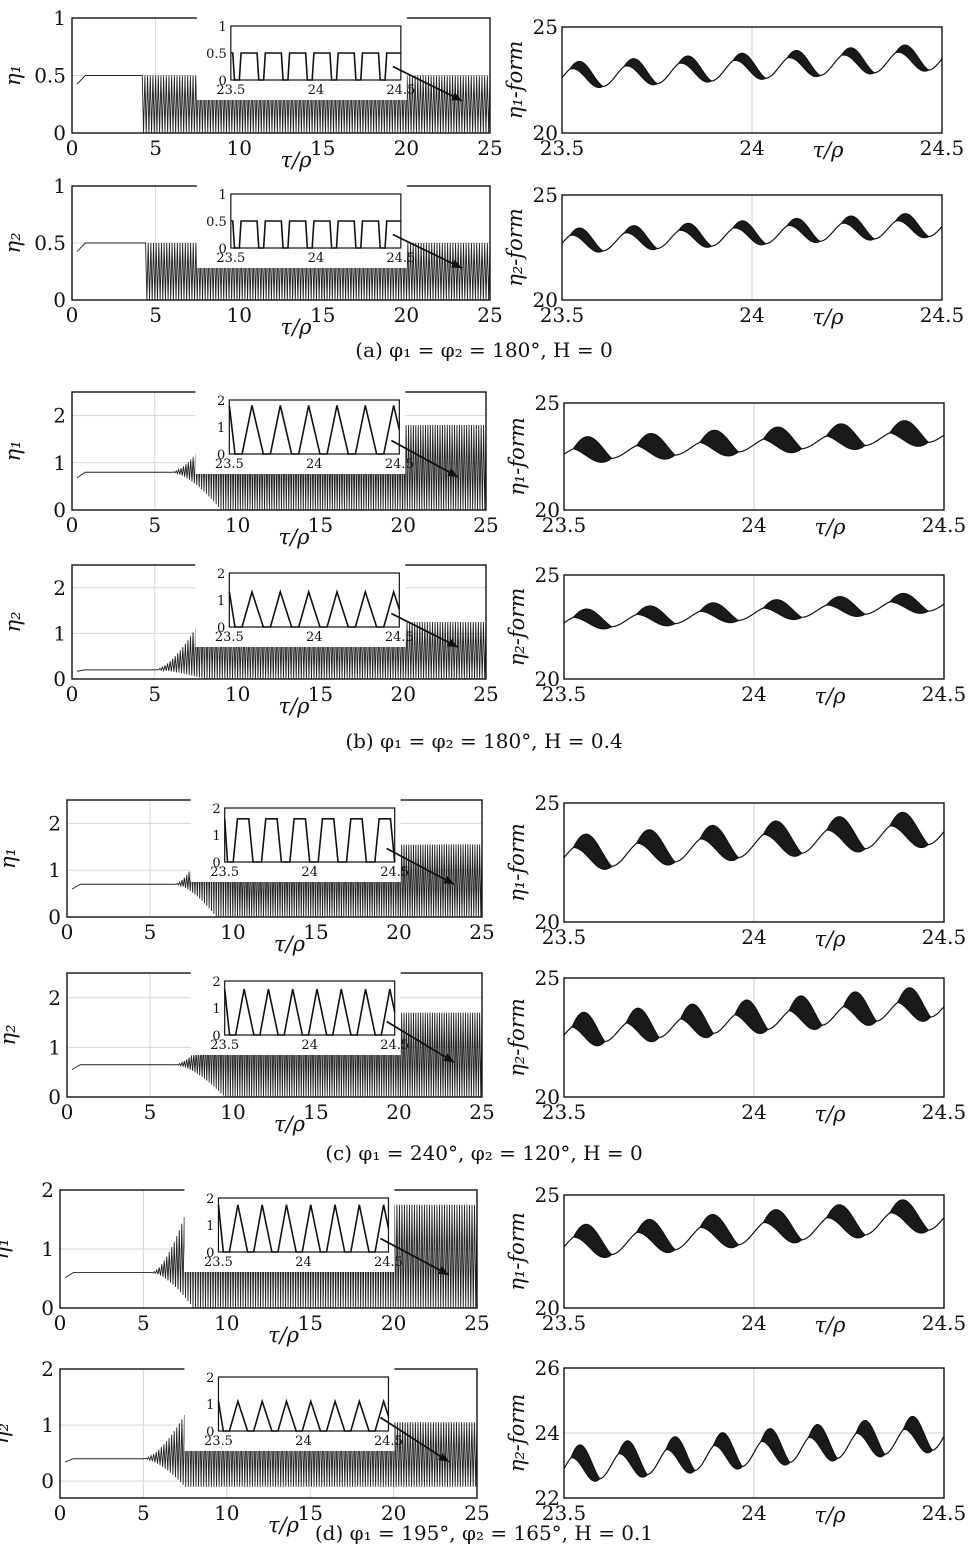  Describe the element at coordinates (305, 226) in the screenshot. I see `inset-chart: 0 0.5 1 23.5 24 24.5` at that location.